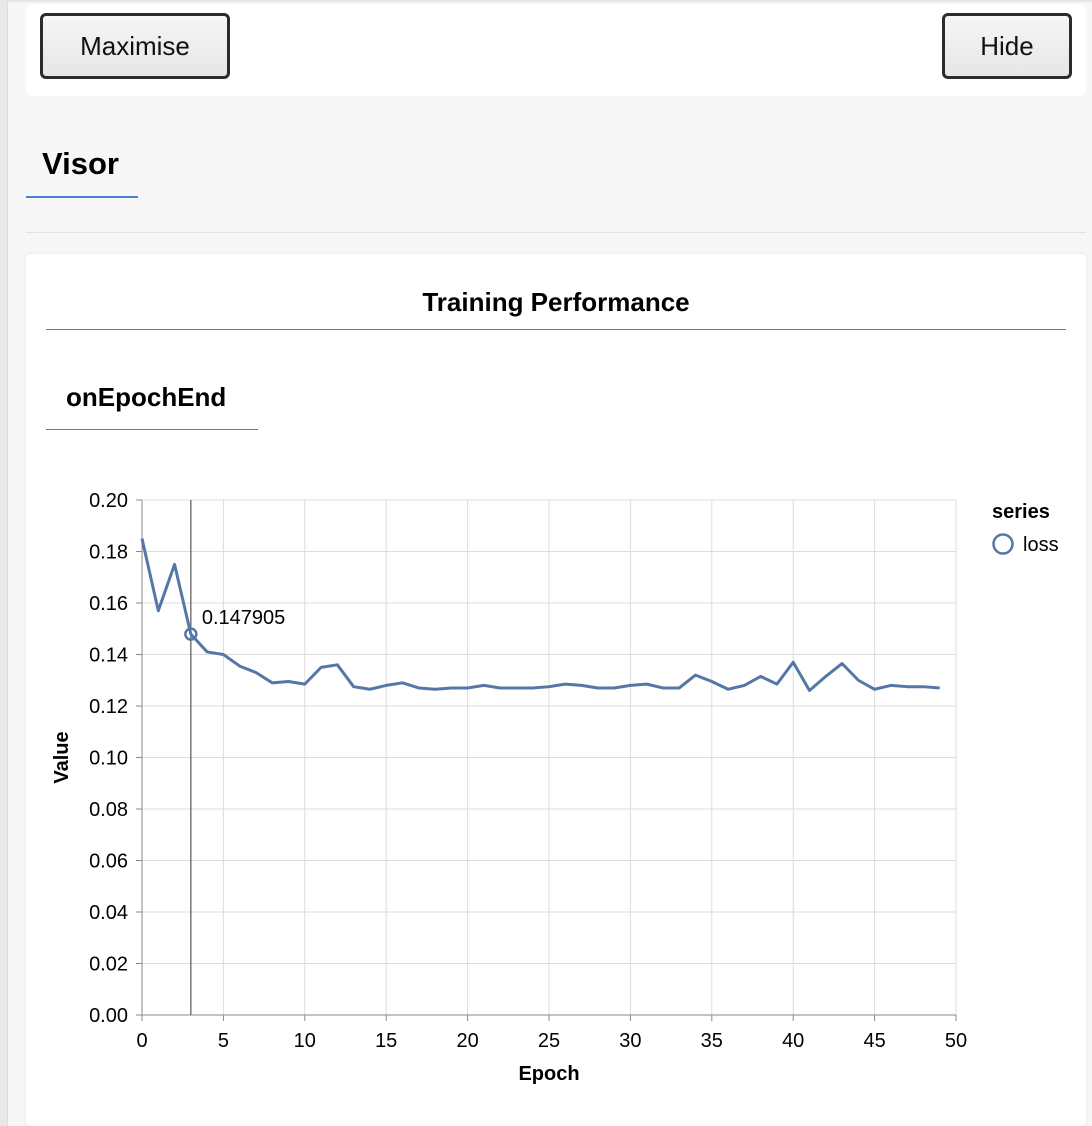 The height and width of the screenshot is (1126, 1092). Describe the element at coordinates (223, 1041) in the screenshot. I see `x-tick-label: 5` at that location.